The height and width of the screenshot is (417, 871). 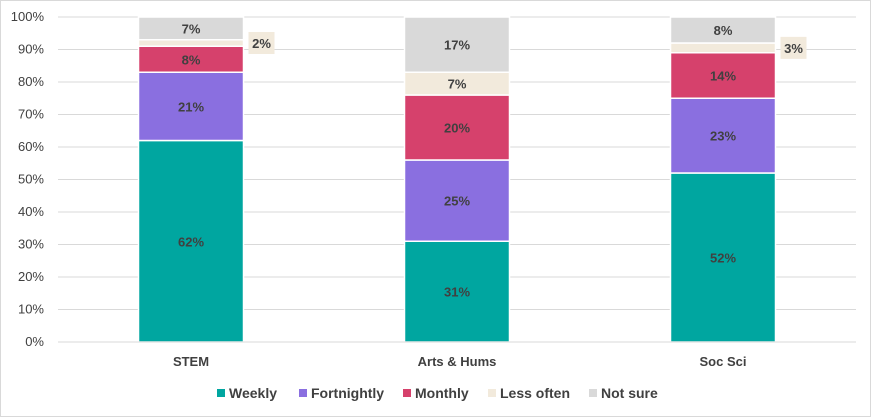 What do you see at coordinates (31, 211) in the screenshot?
I see `y-tick-label: 40%` at bounding box center [31, 211].